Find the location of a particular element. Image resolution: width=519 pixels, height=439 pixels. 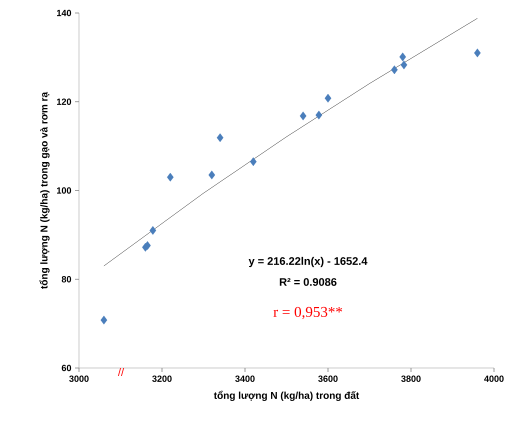

x-tick-label: 3200 is located at coordinates (162, 379).